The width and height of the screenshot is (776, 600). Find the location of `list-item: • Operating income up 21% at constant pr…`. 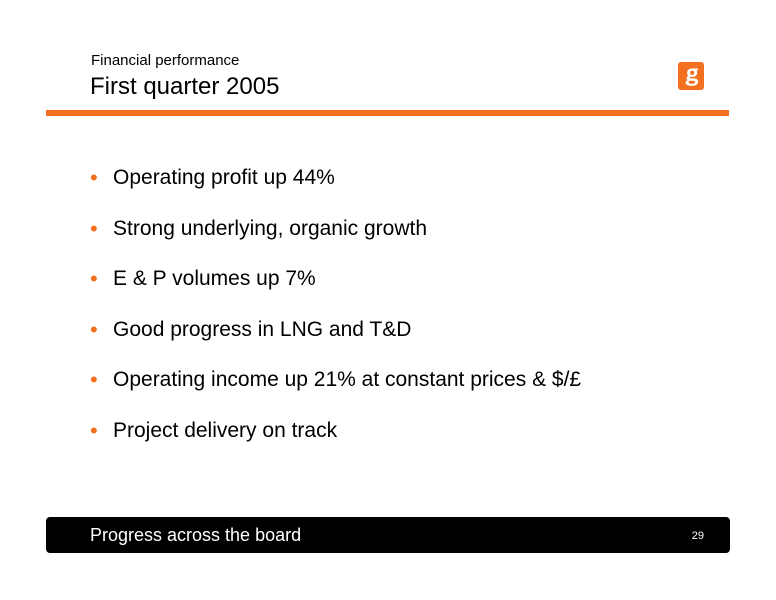

list-item: • Operating income up 21% at constant pr… is located at coordinates (335, 387).